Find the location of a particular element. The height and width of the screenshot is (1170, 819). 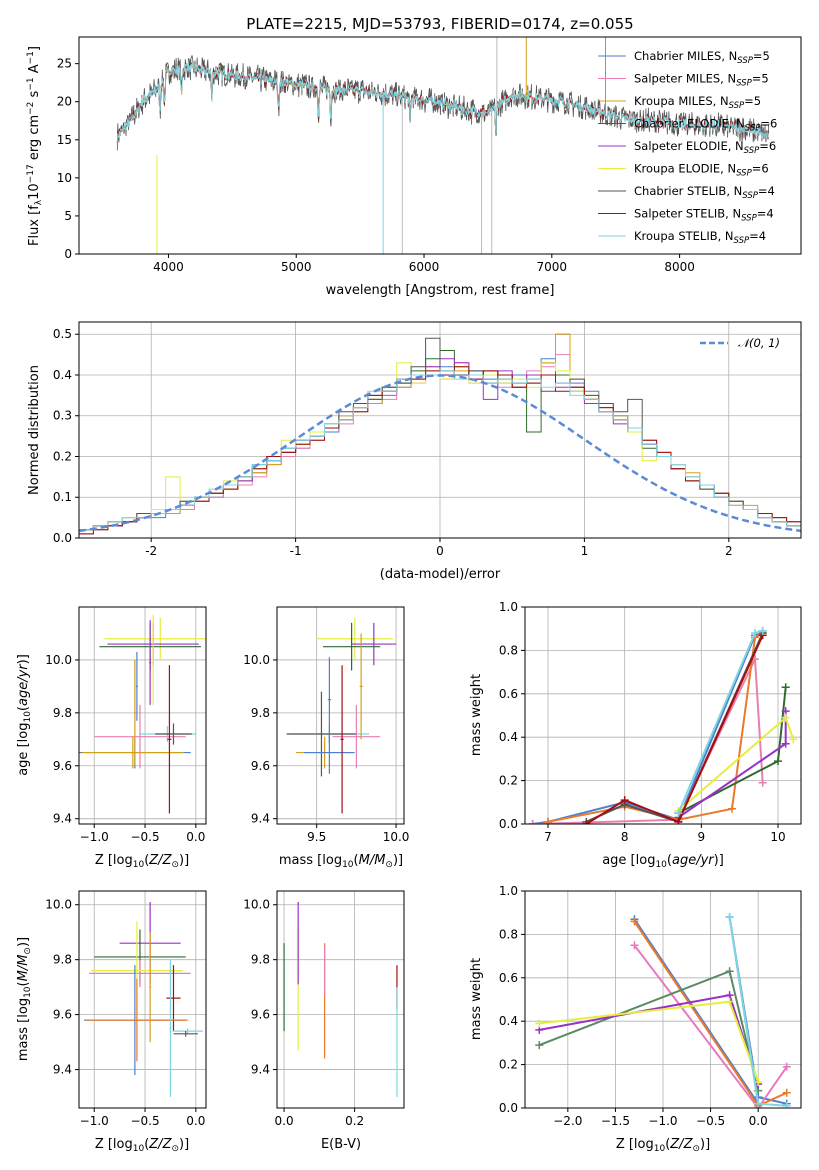

x-tick-label: -2 is located at coordinates (151, 551).